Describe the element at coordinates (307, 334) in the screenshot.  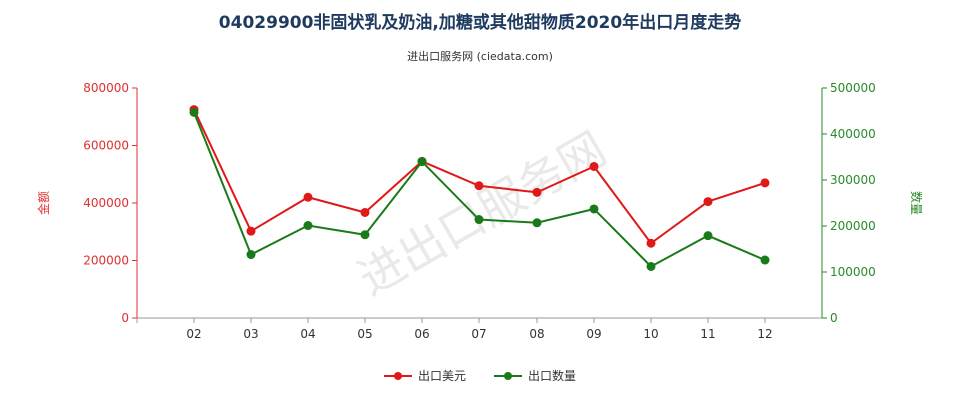
I see `x-tick-label: 04` at that location.